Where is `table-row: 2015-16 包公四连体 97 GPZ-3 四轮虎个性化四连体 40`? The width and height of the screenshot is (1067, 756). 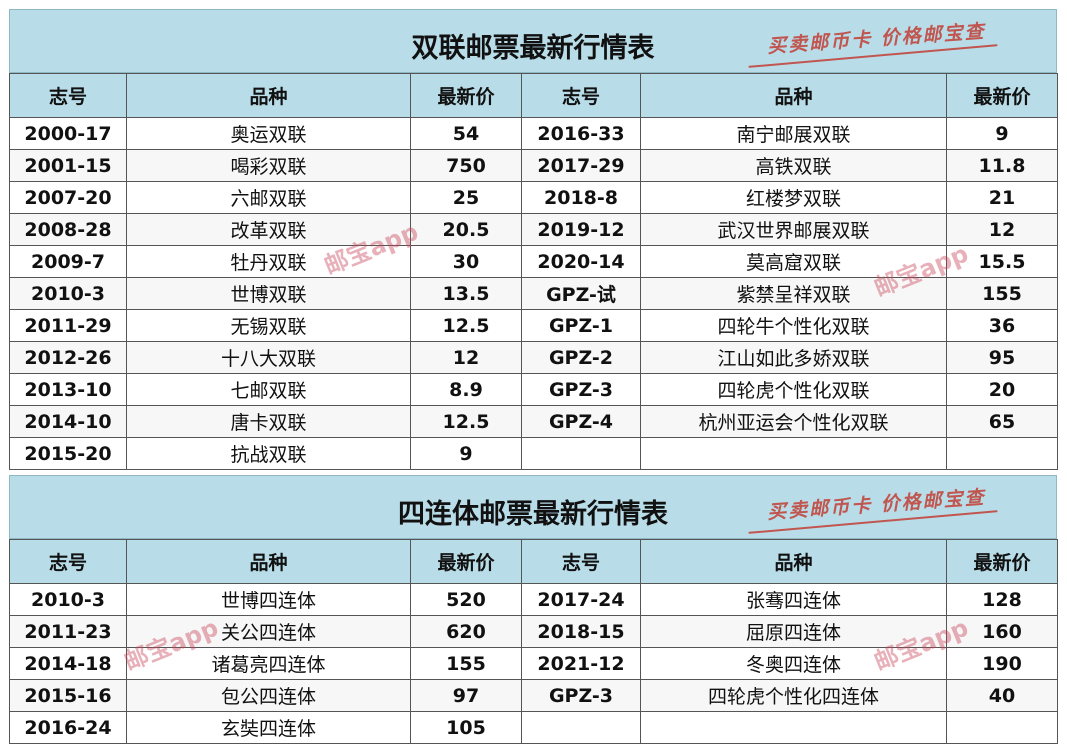 table-row: 2015-16 包公四连体 97 GPZ-3 四轮虎个性化四连体 40 is located at coordinates (533, 695).